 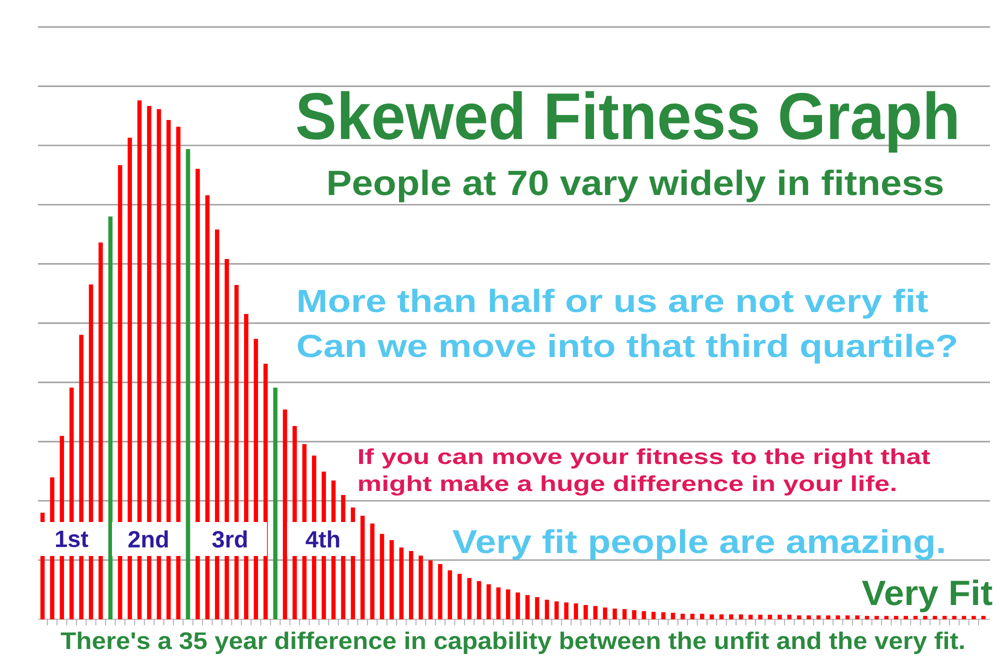 I want to click on text: People at 70 vary widely in fitness, so click(x=635, y=186).